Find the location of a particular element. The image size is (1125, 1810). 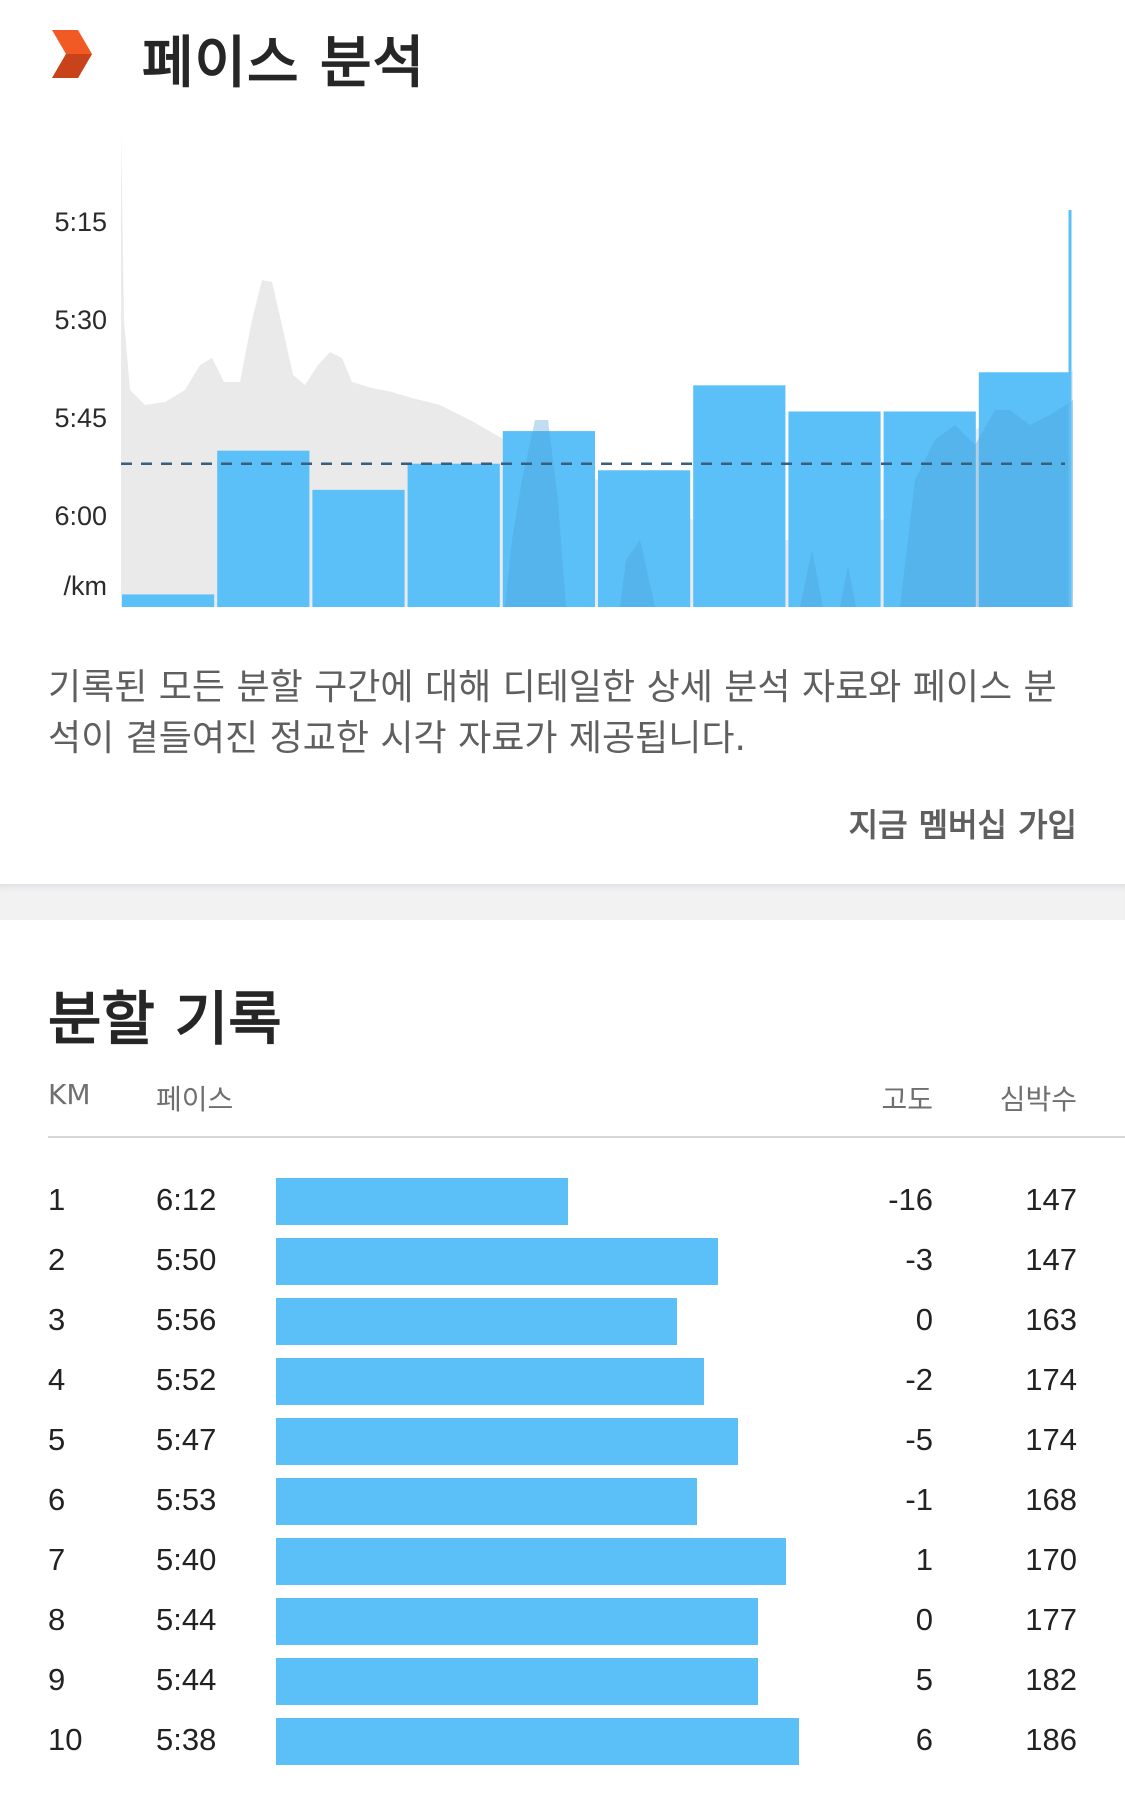

split-heart-rate: 186 is located at coordinates (1051, 1739).